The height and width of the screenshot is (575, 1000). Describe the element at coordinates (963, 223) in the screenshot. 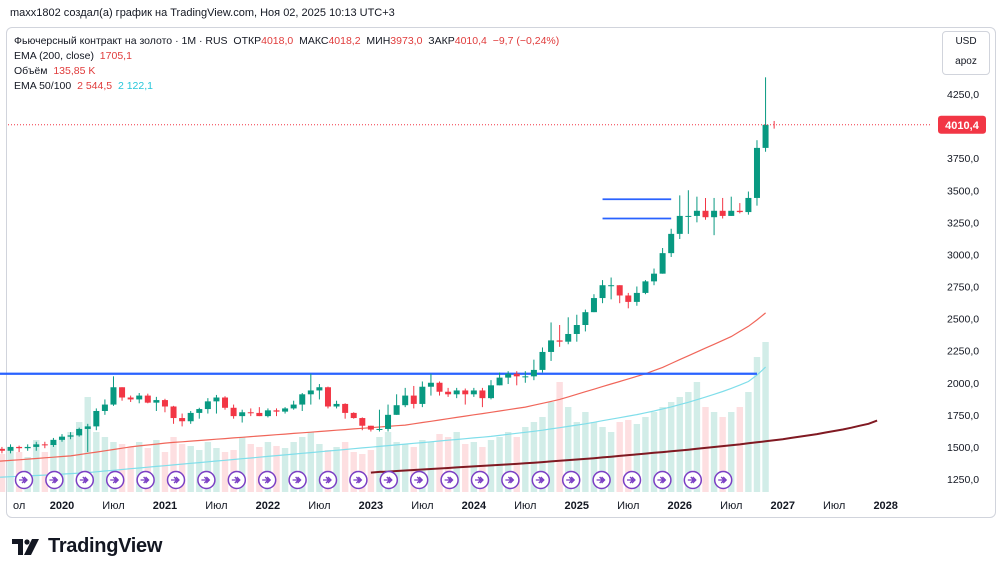

I see `y-tick-label: 3250,0` at that location.